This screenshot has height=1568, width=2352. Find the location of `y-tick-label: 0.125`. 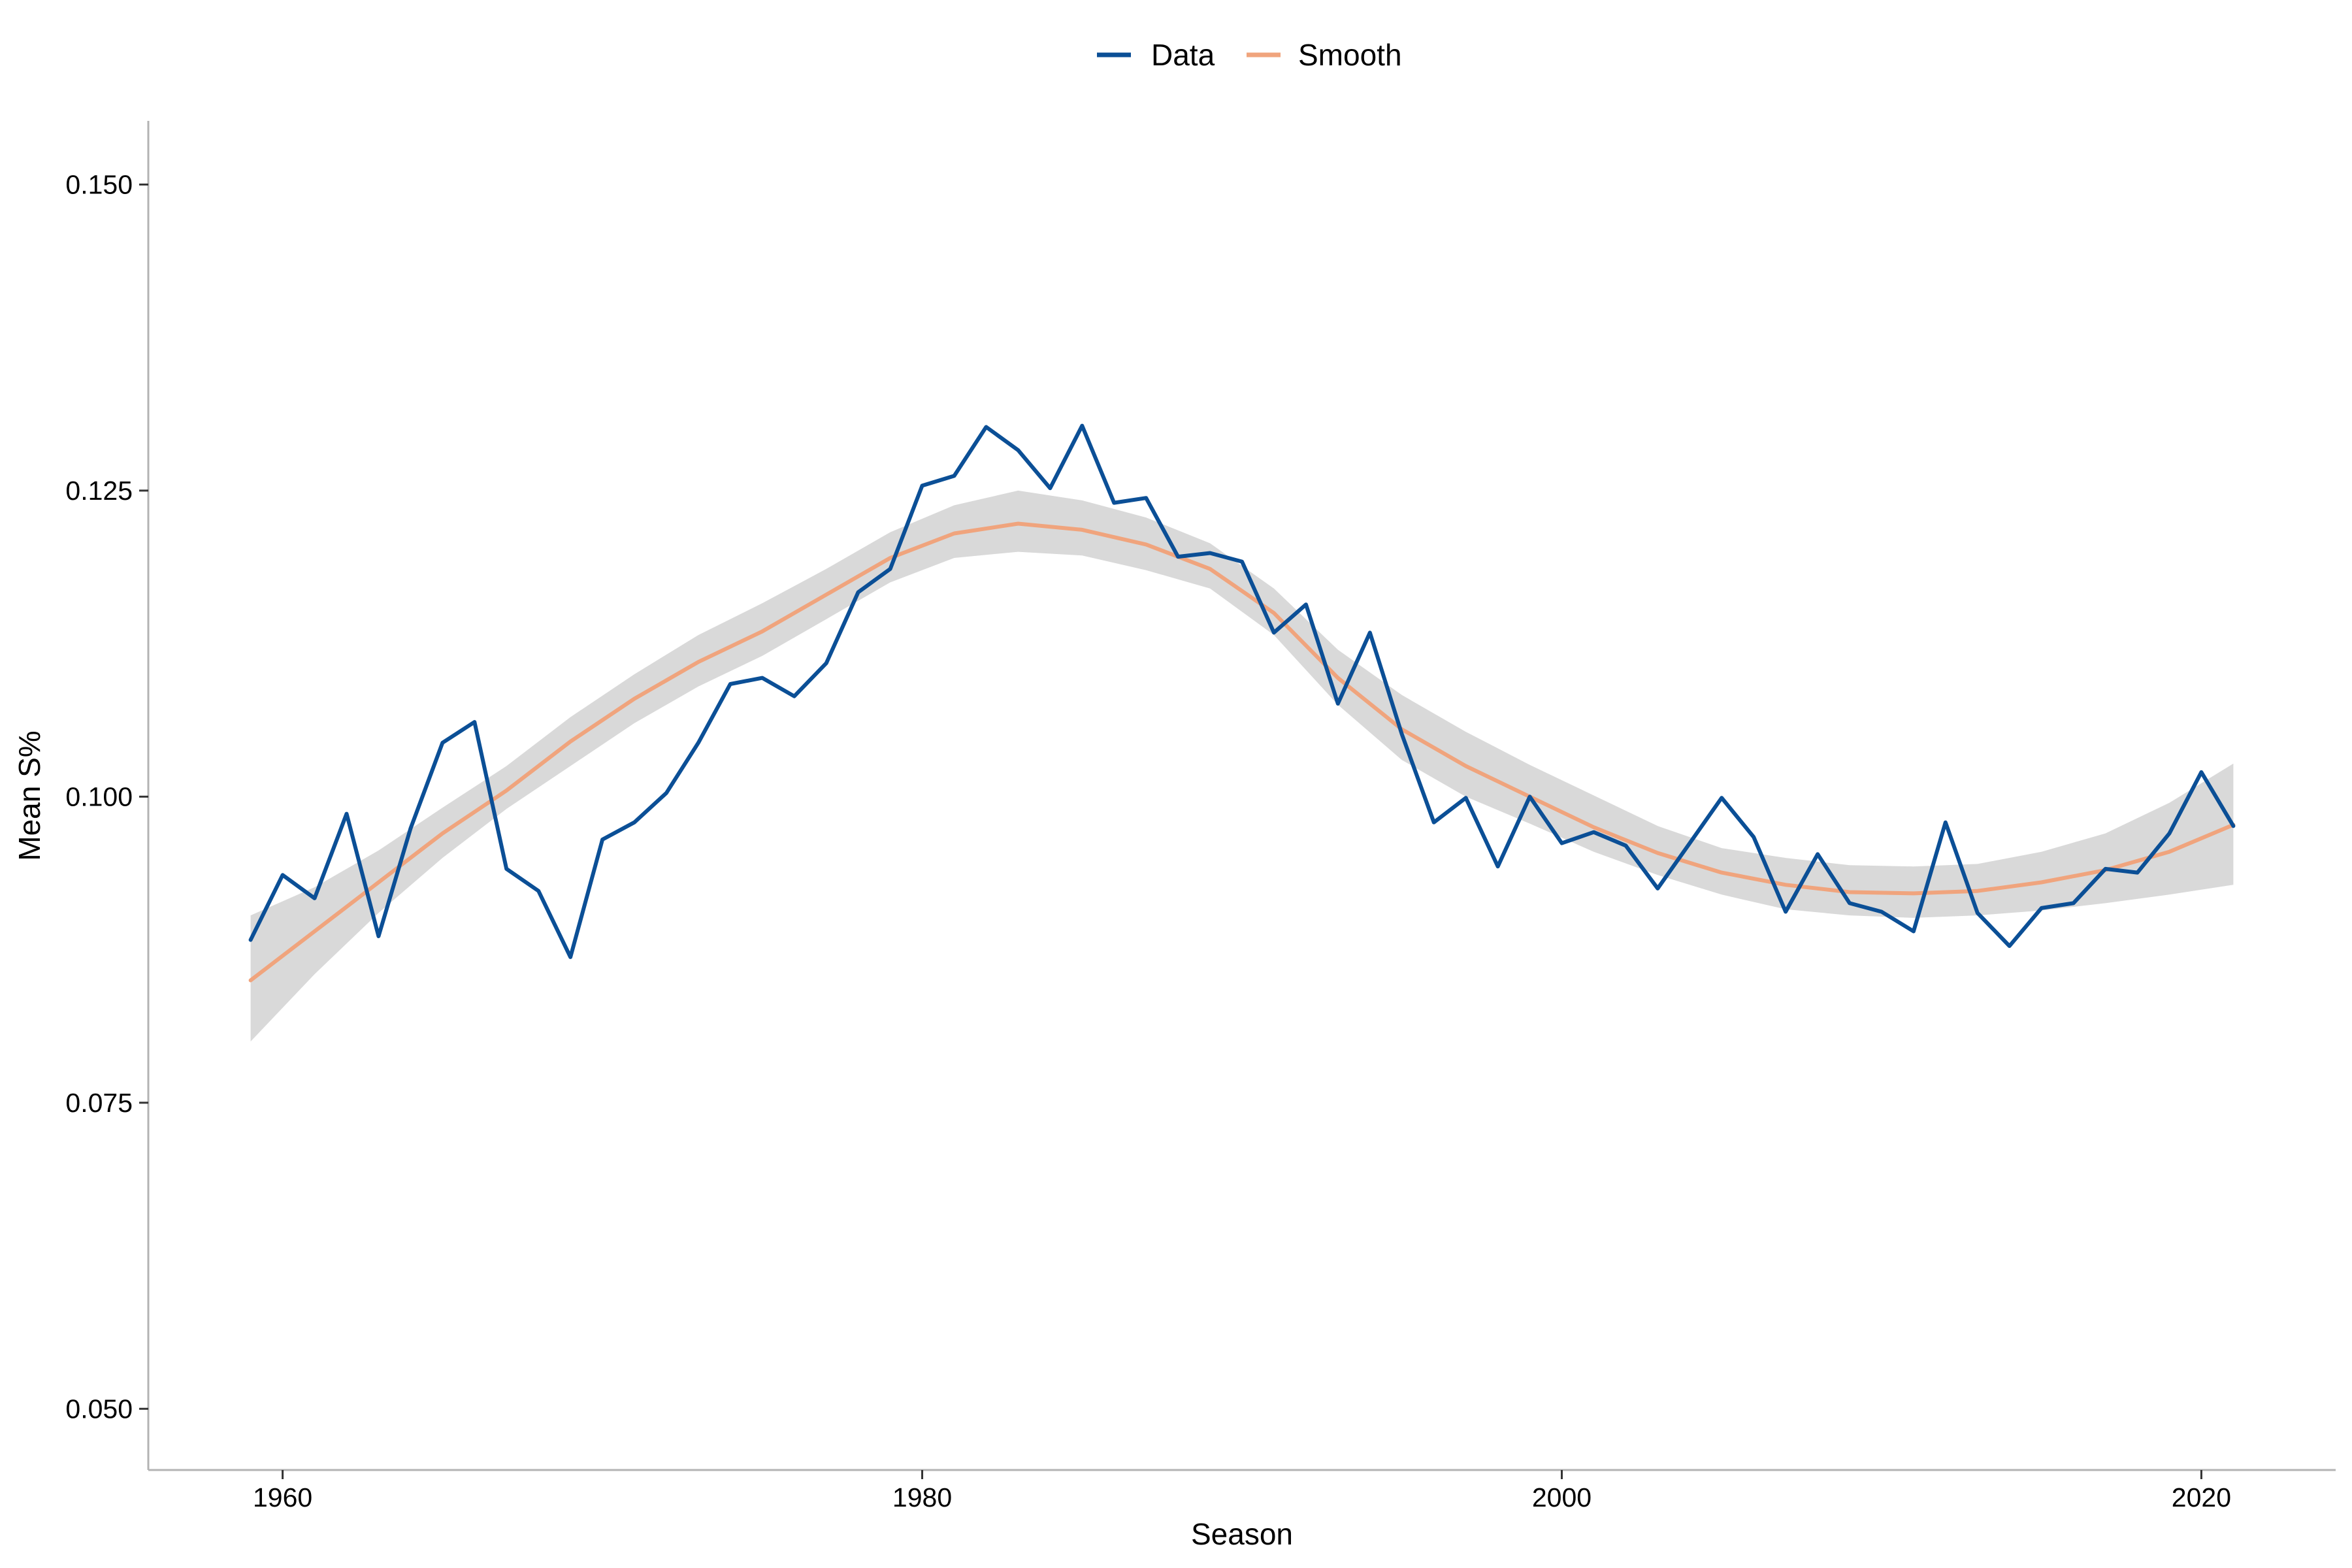

y-tick-label: 0.125 is located at coordinates (99, 491).